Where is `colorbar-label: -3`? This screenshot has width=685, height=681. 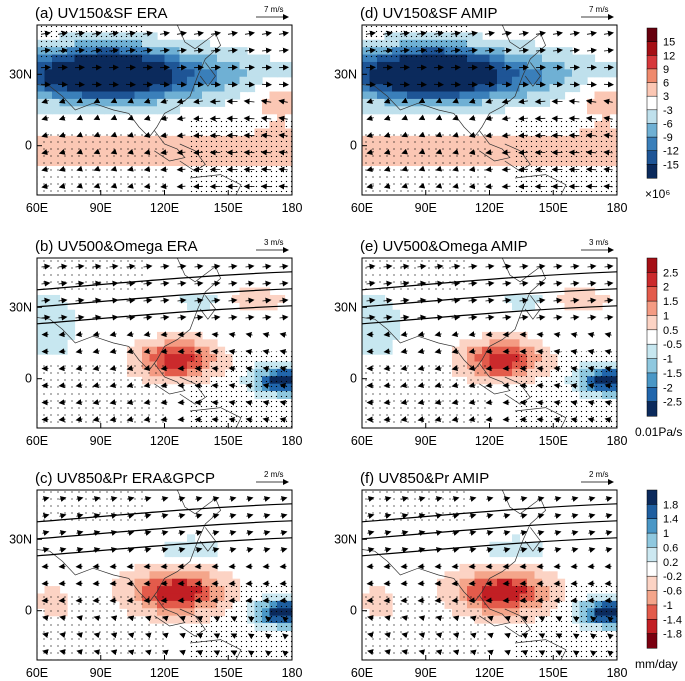 colorbar-label: -3 is located at coordinates (668, 111).